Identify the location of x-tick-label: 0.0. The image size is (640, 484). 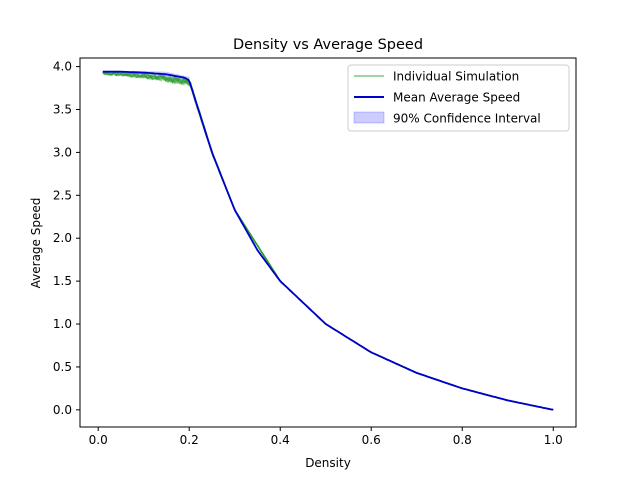
(98, 440).